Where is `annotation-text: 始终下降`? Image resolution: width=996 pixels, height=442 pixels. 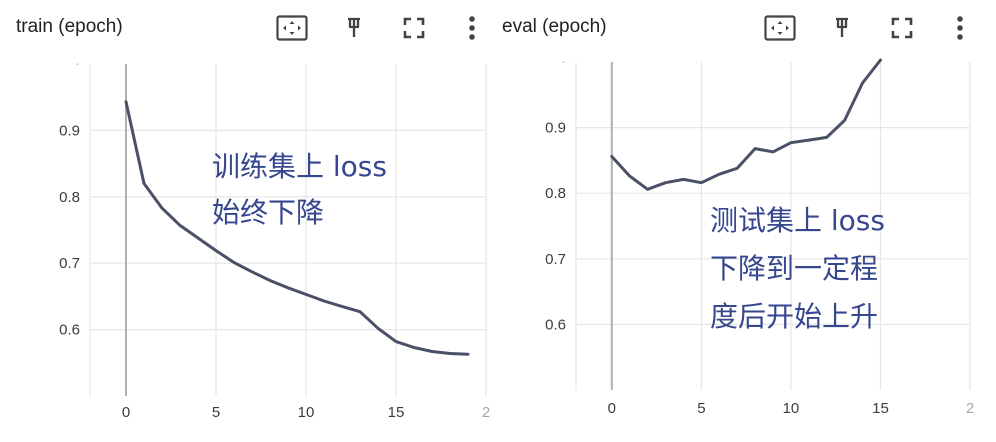
annotation-text: 始终下降 is located at coordinates (268, 212).